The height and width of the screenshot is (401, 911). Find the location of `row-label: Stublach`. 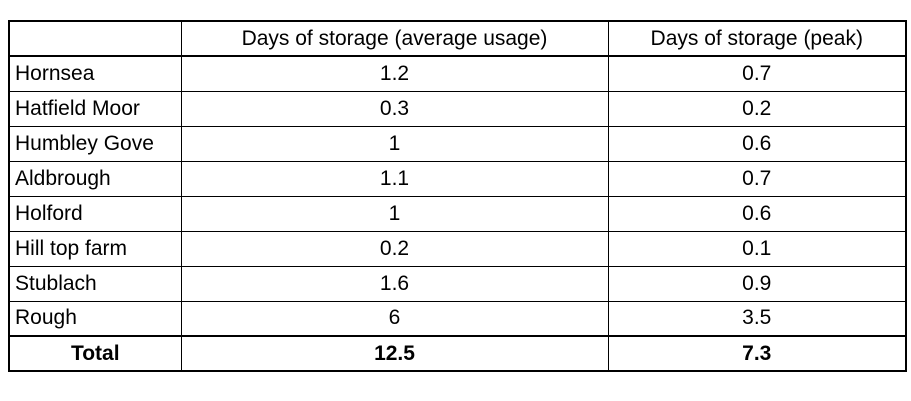

row-label: Stublach is located at coordinates (95, 283).